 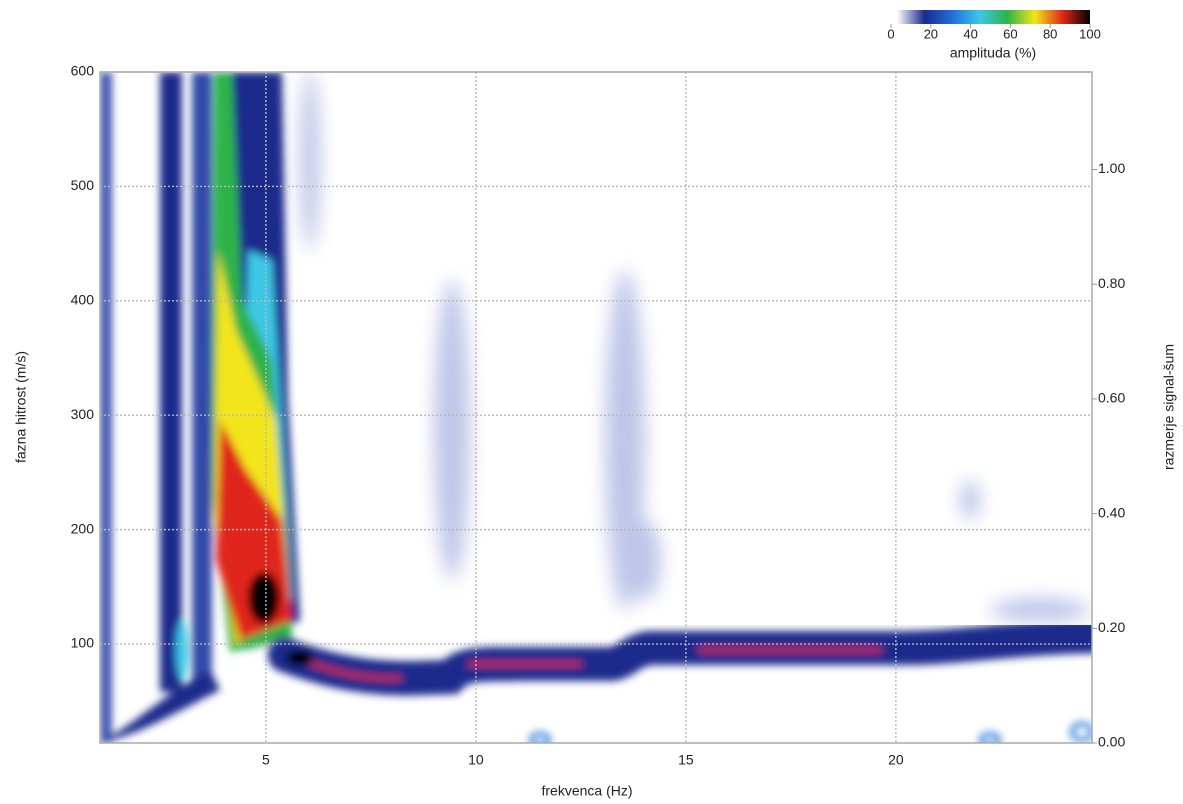 I want to click on x-tick-label: 20, so click(x=896, y=760).